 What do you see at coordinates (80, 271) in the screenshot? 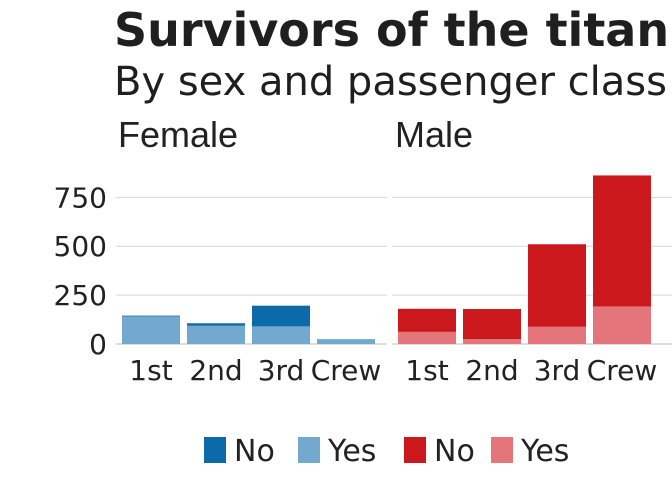
I see `y-axis-ticks: 0 250 500 750` at bounding box center [80, 271].